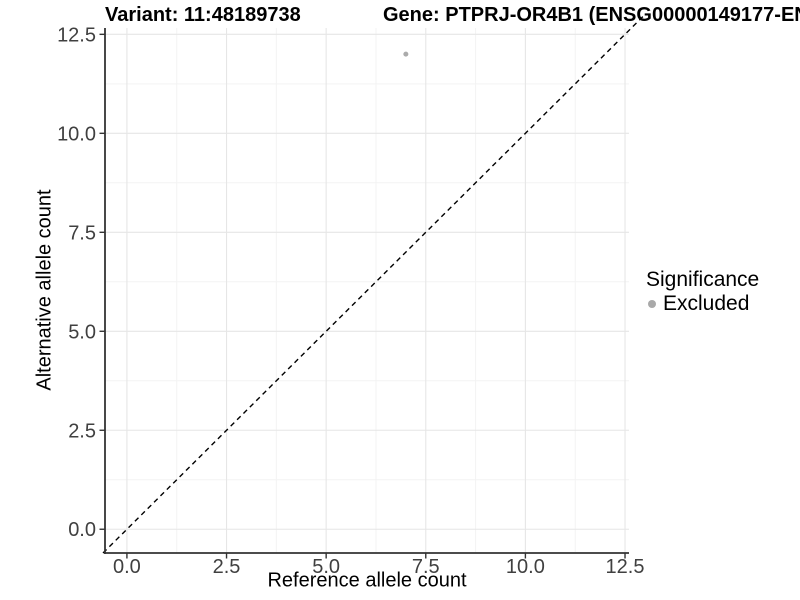 The height and width of the screenshot is (600, 800). What do you see at coordinates (625, 567) in the screenshot?
I see `x-tick-label: 12.5` at bounding box center [625, 567].